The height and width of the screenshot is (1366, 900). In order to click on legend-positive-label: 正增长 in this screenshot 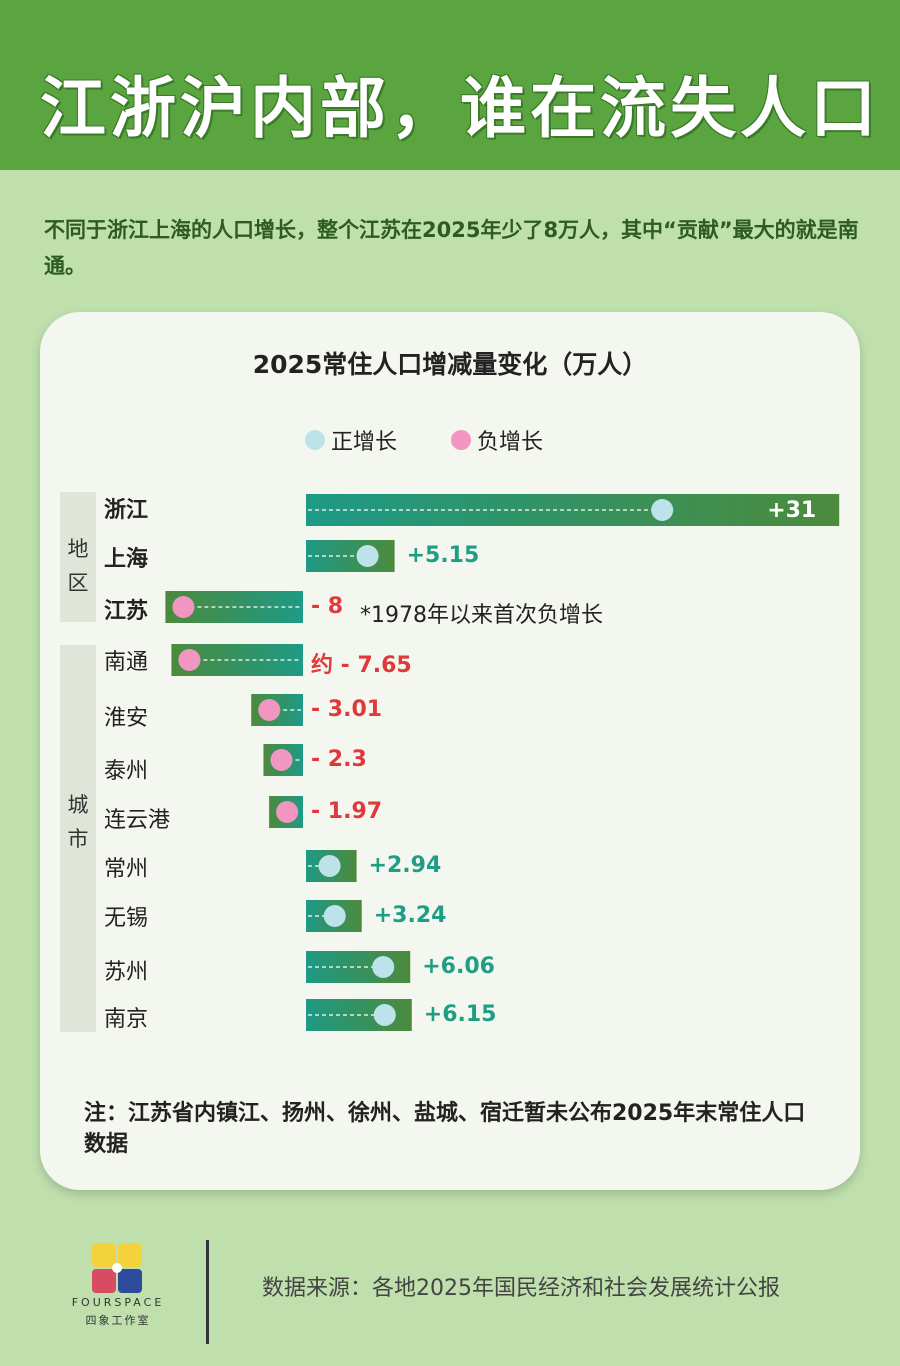, I will do `click(364, 442)`.